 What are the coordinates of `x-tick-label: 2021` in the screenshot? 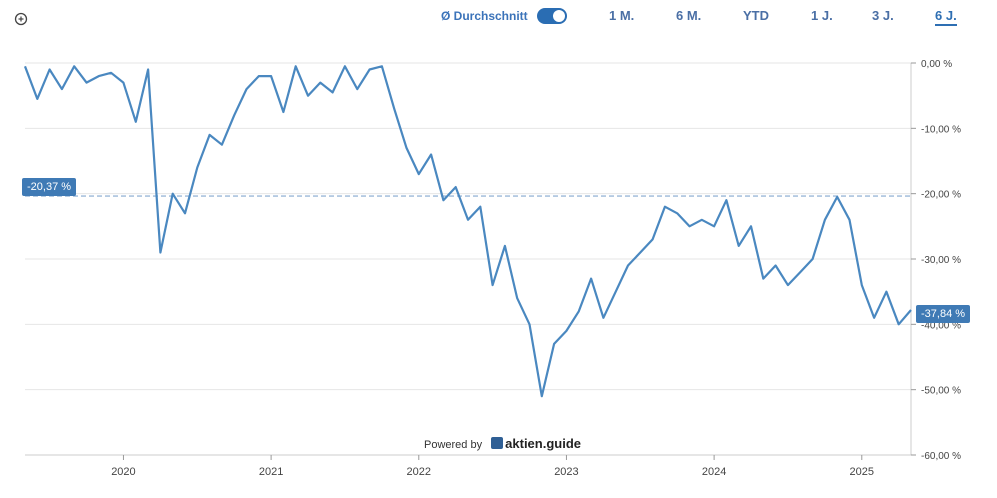 It's located at (271, 472).